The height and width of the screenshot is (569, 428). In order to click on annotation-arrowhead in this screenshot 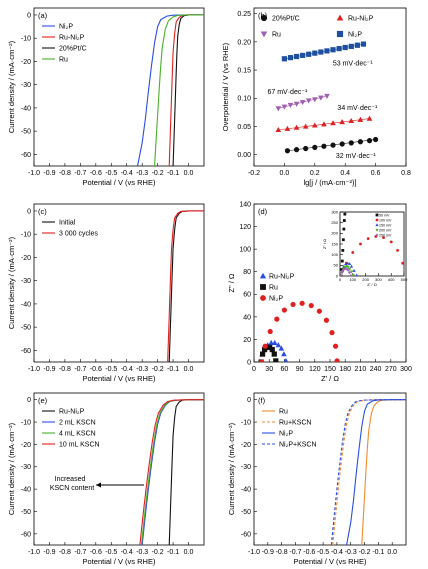, I will do `click(98, 485)`.